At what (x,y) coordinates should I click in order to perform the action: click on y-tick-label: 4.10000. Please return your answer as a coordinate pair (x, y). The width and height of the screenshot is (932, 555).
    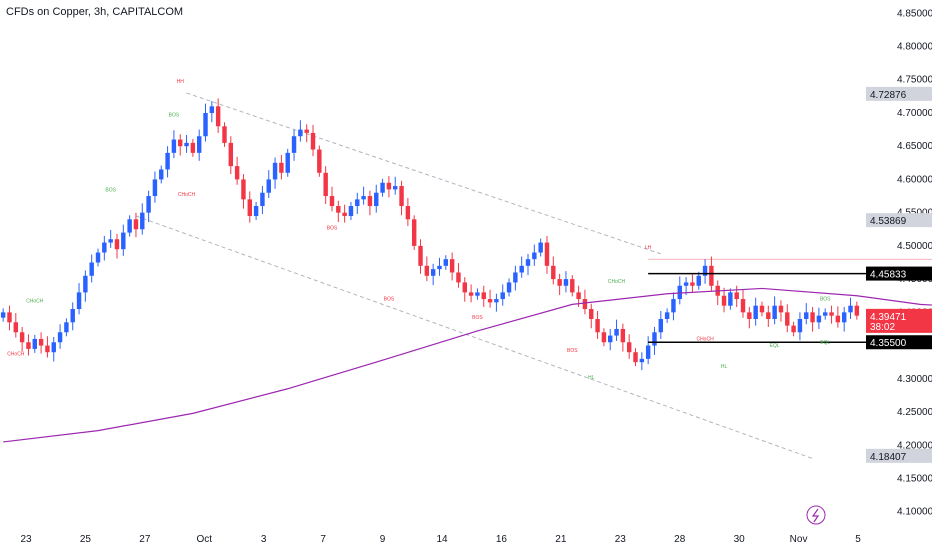
    Looking at the image, I should click on (914, 512).